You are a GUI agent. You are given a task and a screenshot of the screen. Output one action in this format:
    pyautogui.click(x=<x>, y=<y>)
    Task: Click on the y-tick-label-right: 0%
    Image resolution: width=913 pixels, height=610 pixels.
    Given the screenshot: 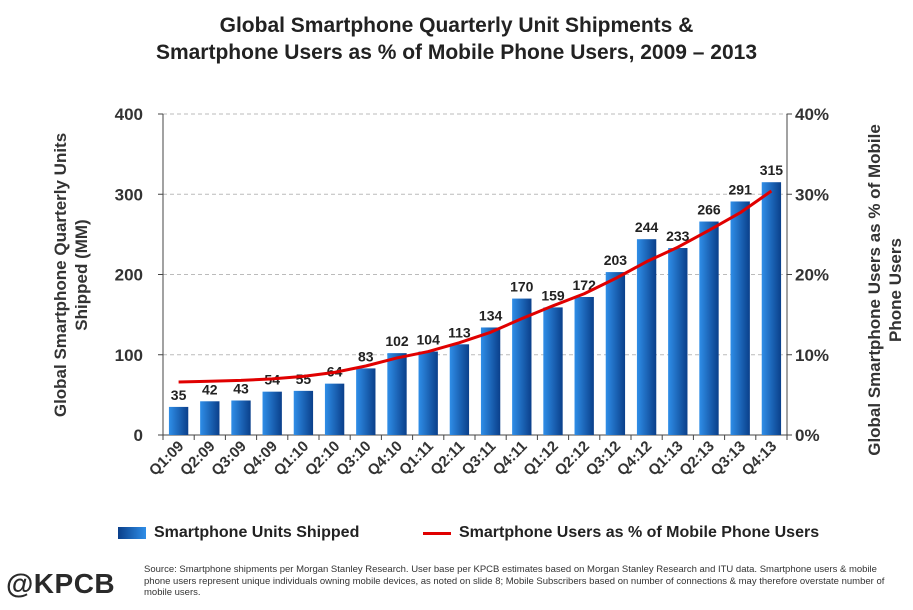 What is the action you would take?
    pyautogui.click(x=807, y=435)
    